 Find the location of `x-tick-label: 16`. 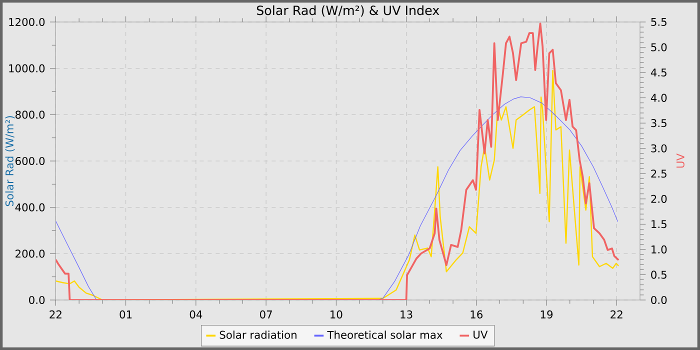

x-tick-label: 16 is located at coordinates (476, 314).